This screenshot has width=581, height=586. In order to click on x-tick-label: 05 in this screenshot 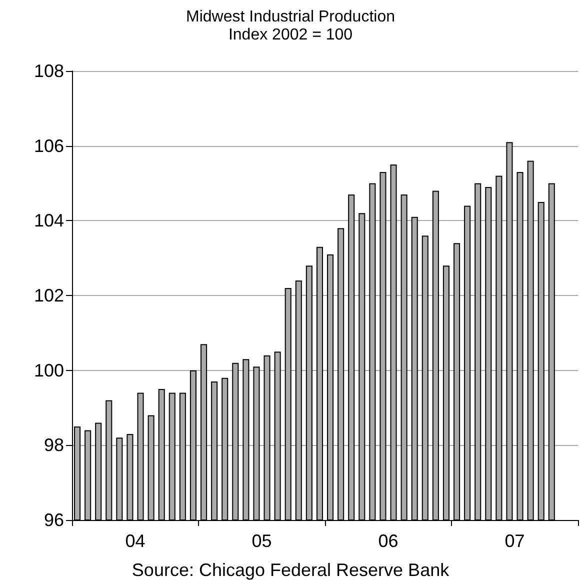, I will do `click(262, 541)`.